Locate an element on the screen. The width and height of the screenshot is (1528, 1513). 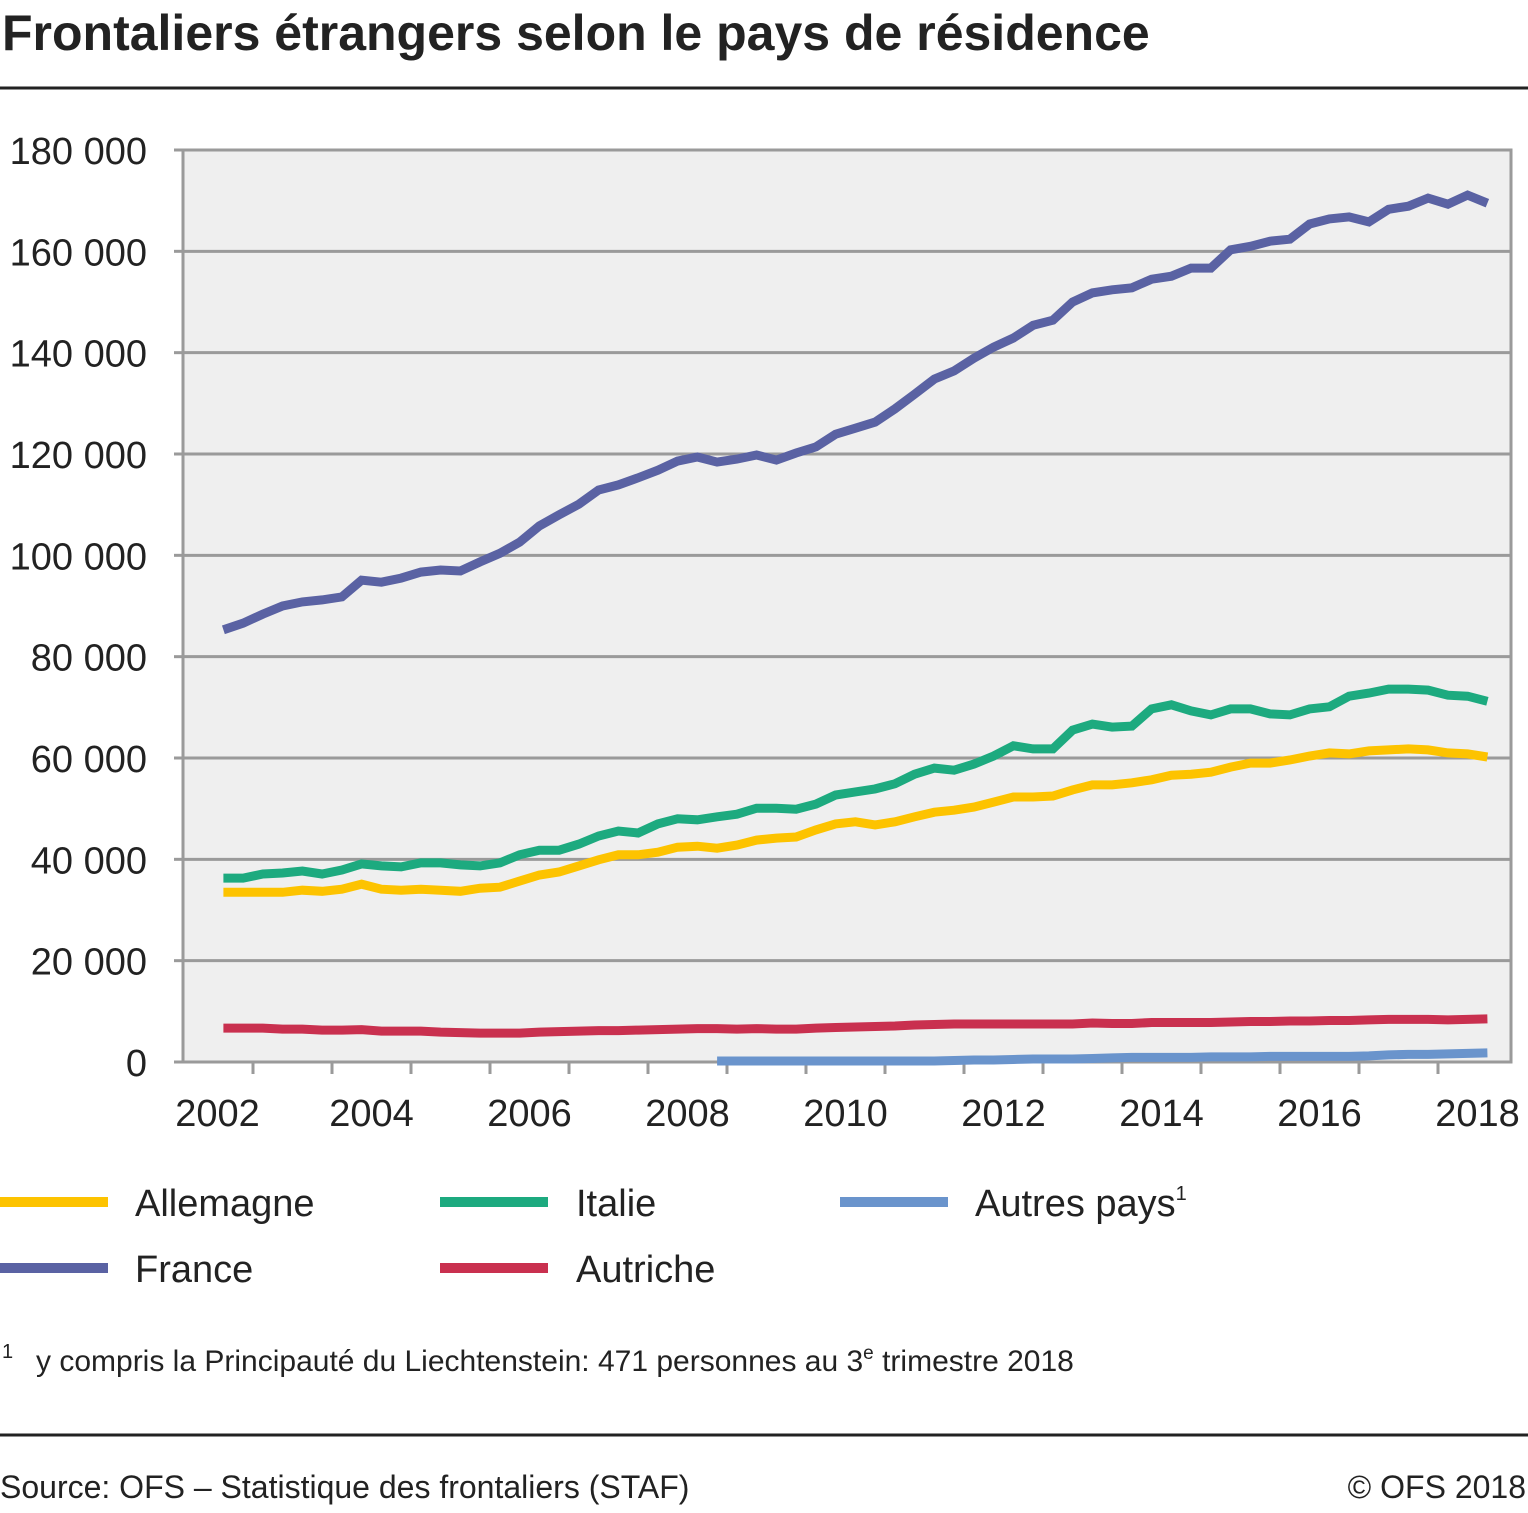
y-tick-label: 140 000 is located at coordinates (78, 355).